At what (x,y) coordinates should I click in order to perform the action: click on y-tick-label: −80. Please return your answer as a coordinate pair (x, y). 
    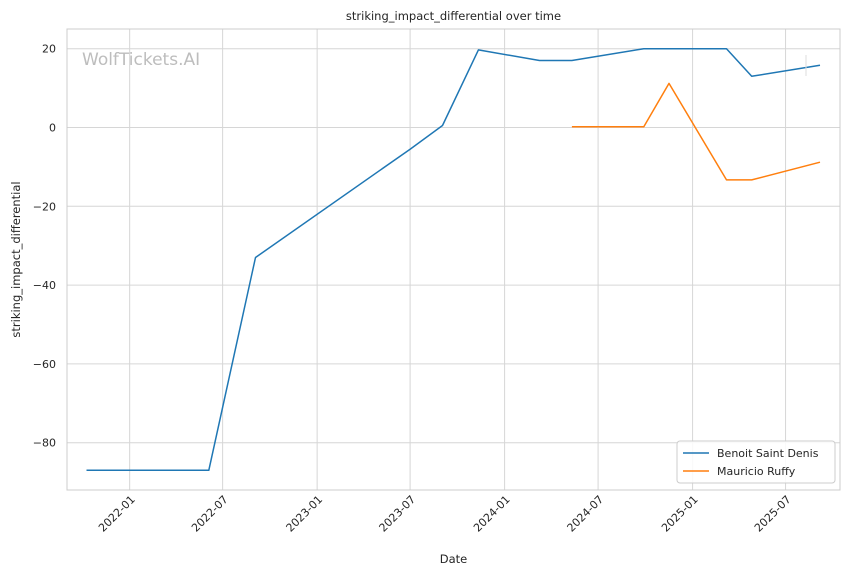
    Looking at the image, I should click on (44, 443).